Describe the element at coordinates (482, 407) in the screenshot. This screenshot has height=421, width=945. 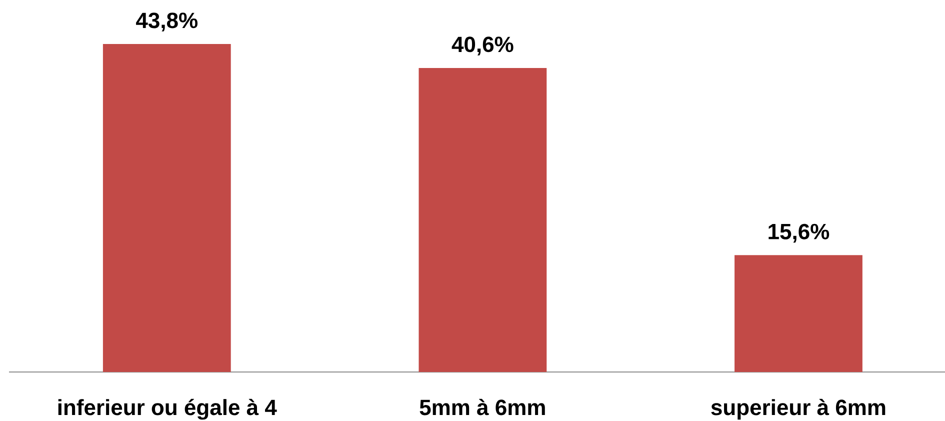
I see `x-tick-label: 5mm à 6mm` at that location.